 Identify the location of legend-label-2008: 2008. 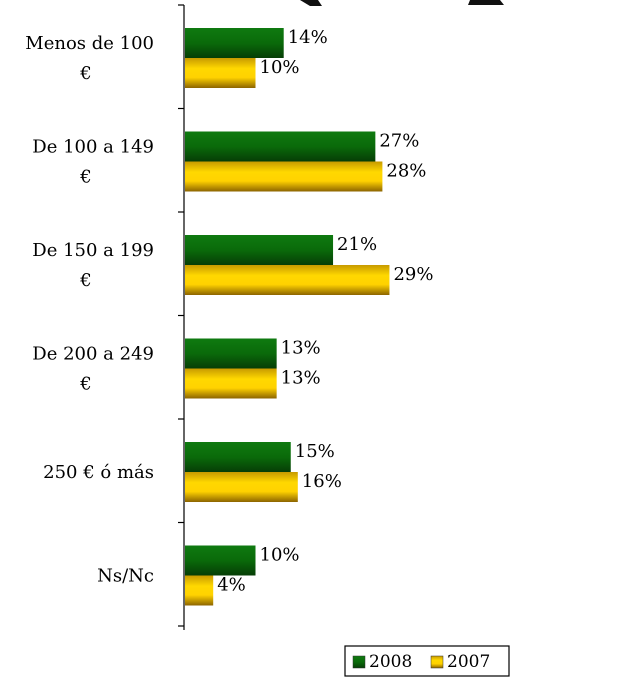
(390, 662).